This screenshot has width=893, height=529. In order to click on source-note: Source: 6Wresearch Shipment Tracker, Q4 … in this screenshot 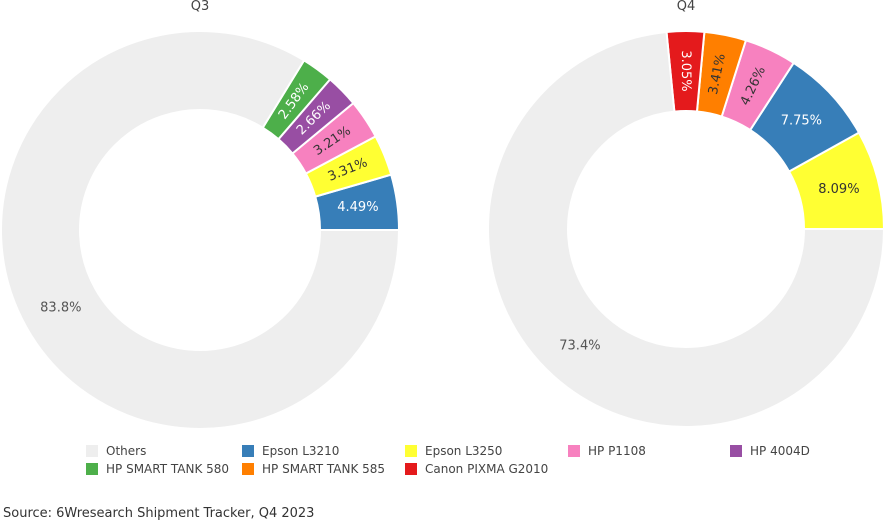, I will do `click(159, 513)`.